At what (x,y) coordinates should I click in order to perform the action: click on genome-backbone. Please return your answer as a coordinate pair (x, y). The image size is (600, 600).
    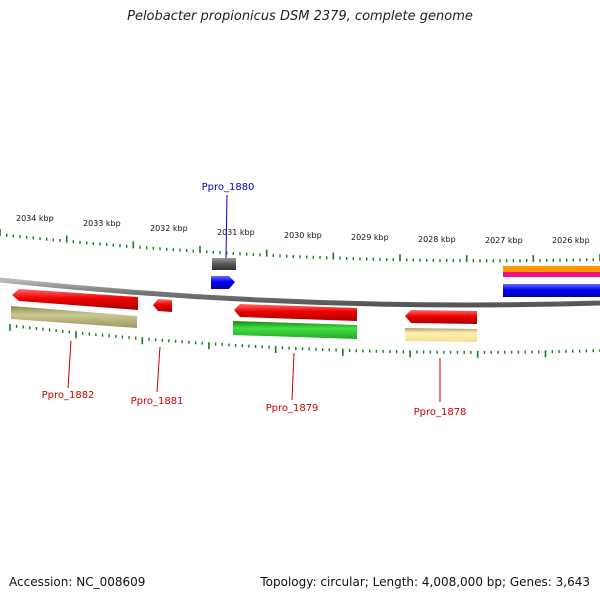
    Looking at the image, I should click on (300, 292).